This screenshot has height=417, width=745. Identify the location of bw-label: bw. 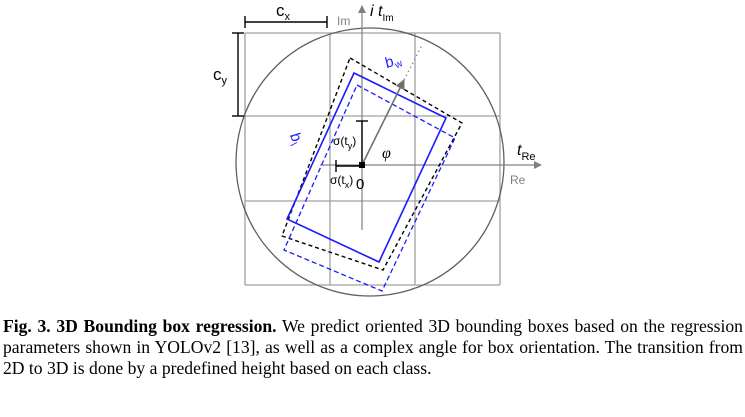
(393, 62).